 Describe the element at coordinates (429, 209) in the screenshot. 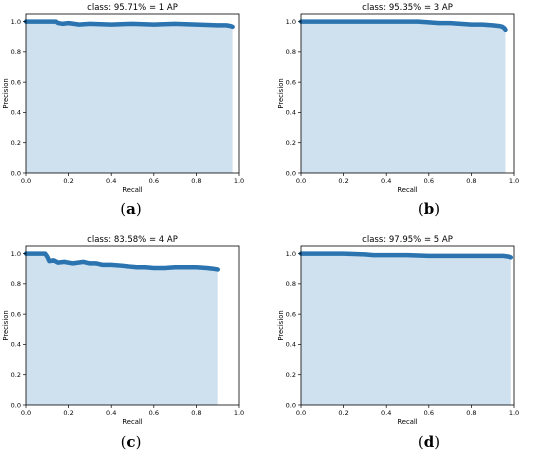

I see `caption-b: (b)` at that location.